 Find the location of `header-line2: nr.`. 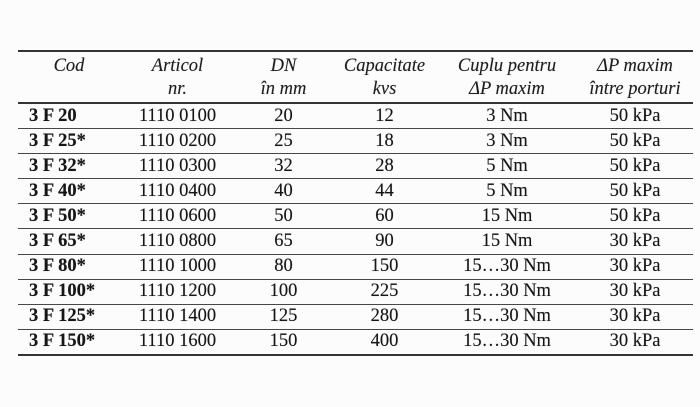

header-line2: nr. is located at coordinates (177, 88).